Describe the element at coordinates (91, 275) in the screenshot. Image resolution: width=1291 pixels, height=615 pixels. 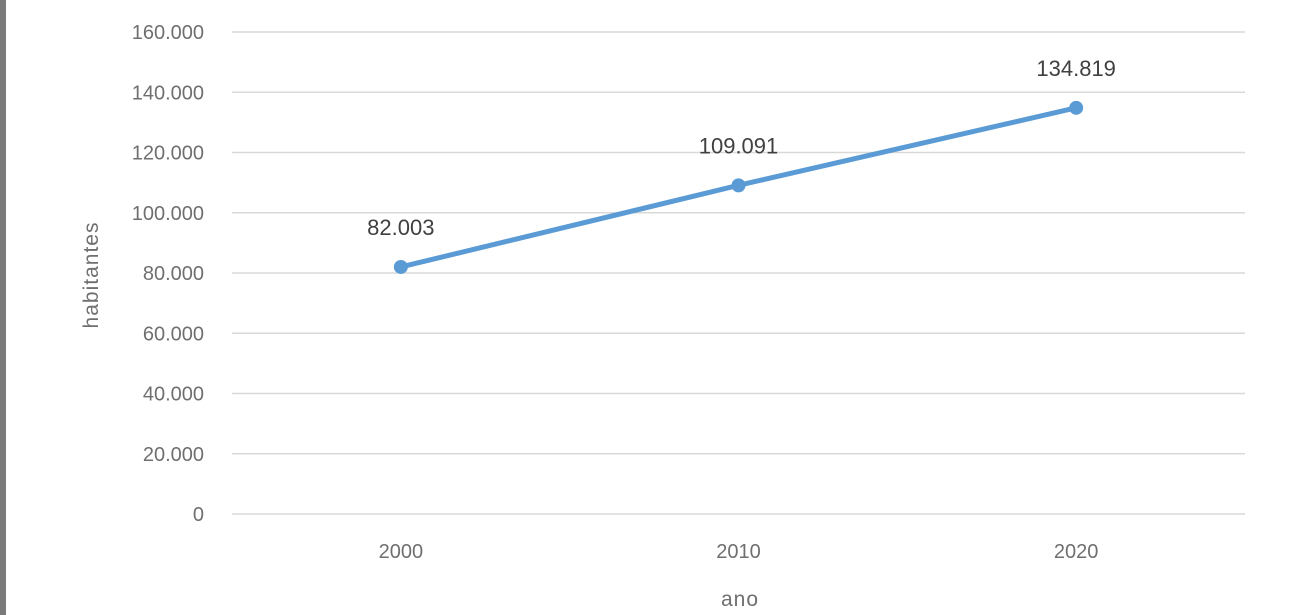
I see `y-axis-title: habitantes` at that location.